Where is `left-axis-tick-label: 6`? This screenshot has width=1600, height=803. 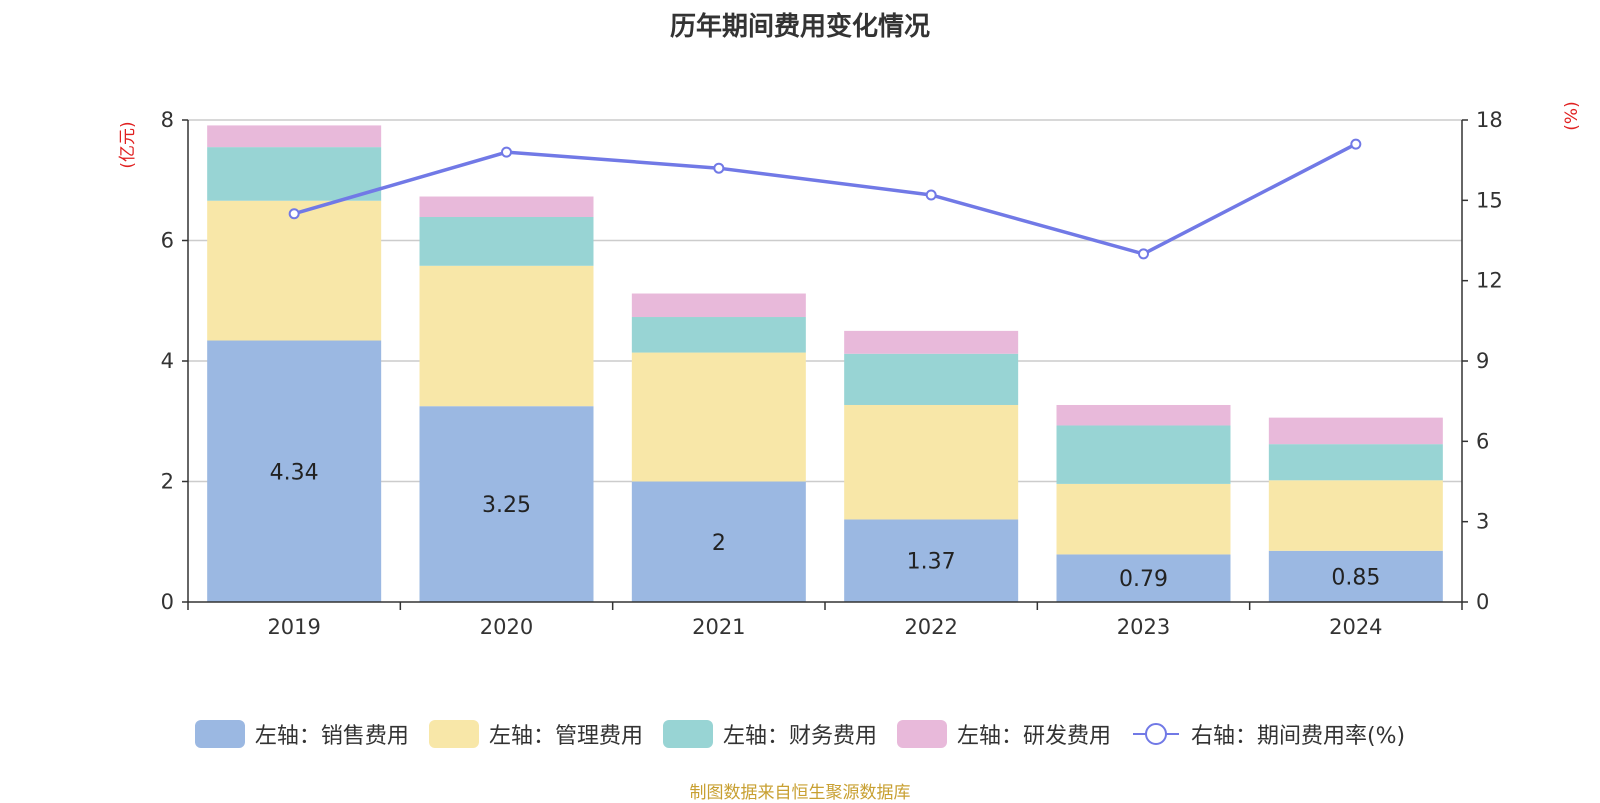
left-axis-tick-label: 6 is located at coordinates (167, 241).